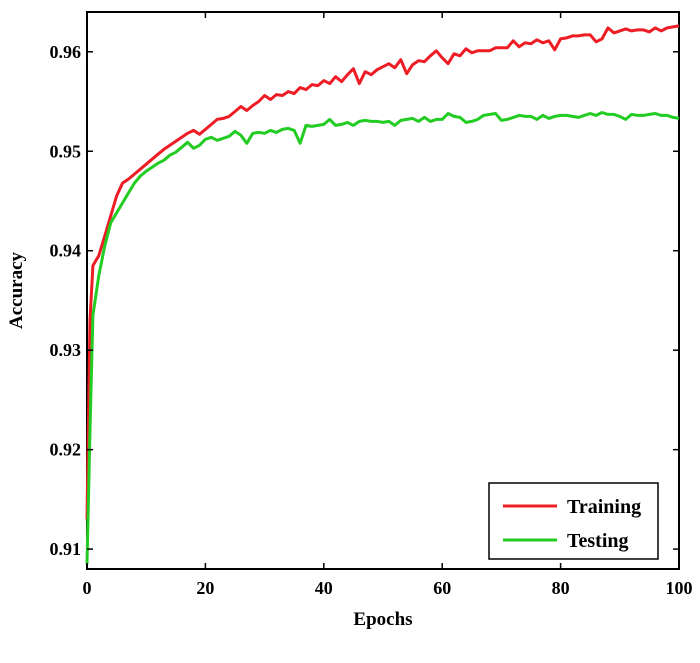  I want to click on legend-label-testing: Testing, so click(598, 541).